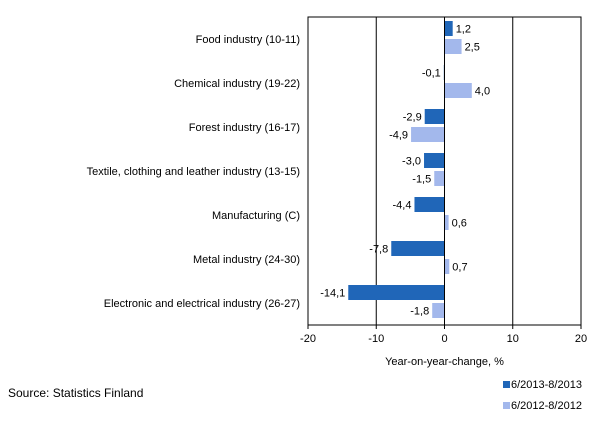  Describe the element at coordinates (482, 92) in the screenshot. I see `data-label: 4,0` at that location.